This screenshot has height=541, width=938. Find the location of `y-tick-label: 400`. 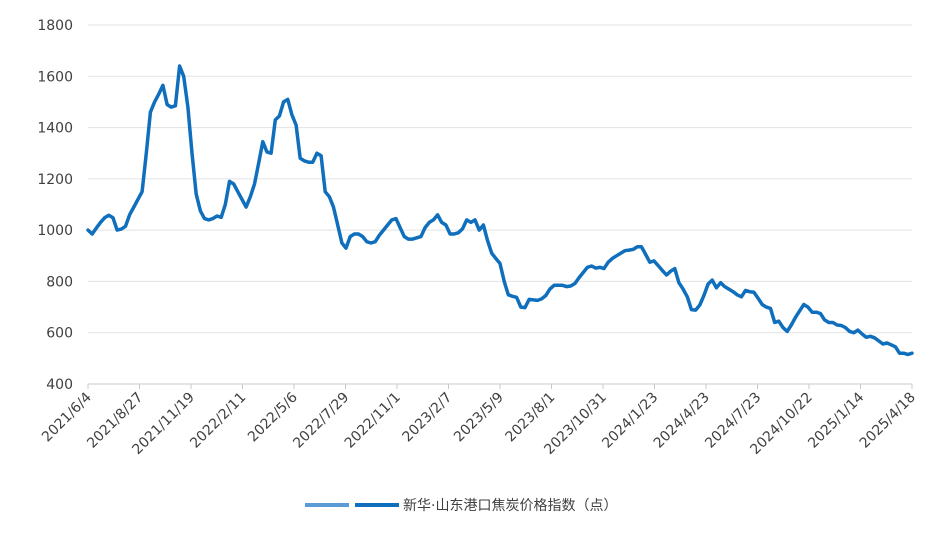

y-tick-label: 400 is located at coordinates (59, 385).